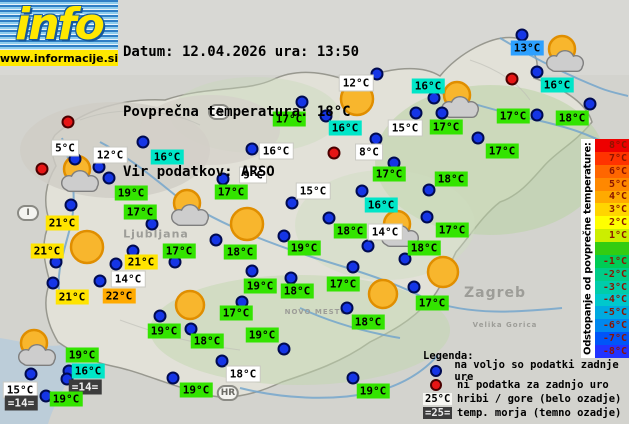  What do you see at coordinates (65, 148) in the screenshot?
I see `station-temp-label: 5°C` at bounding box center [65, 148].